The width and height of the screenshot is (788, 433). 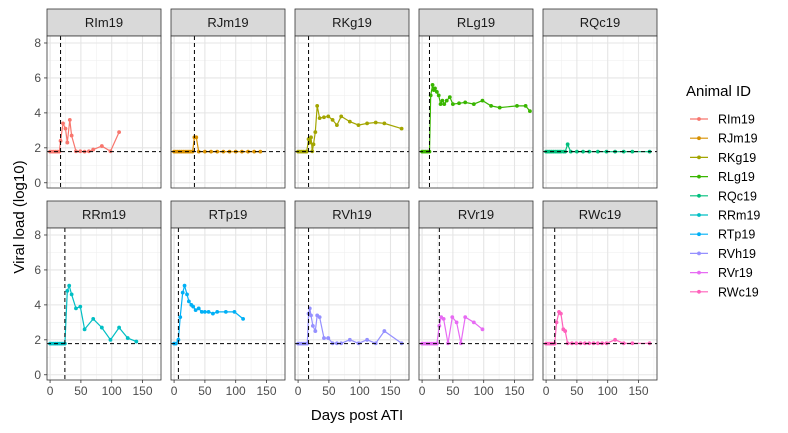 I want to click on facet-strip-label: RWc19, so click(x=600, y=214).